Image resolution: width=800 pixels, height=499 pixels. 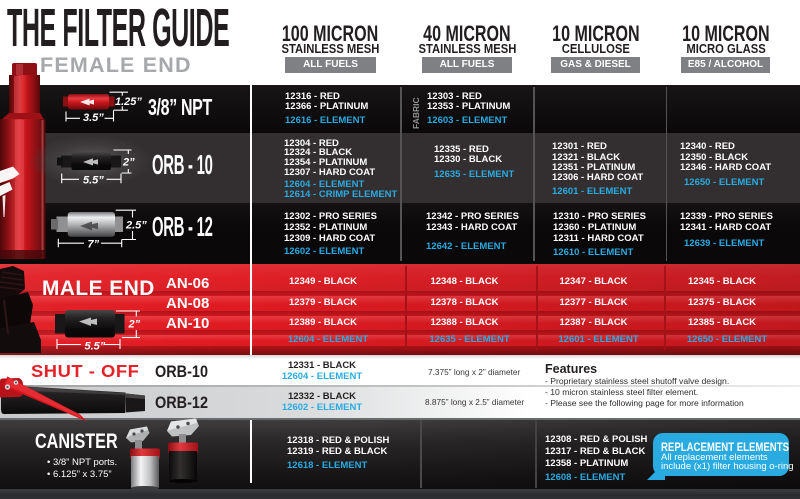 What do you see at coordinates (94, 245) in the screenshot?
I see `svg-text: 7”` at bounding box center [94, 245].